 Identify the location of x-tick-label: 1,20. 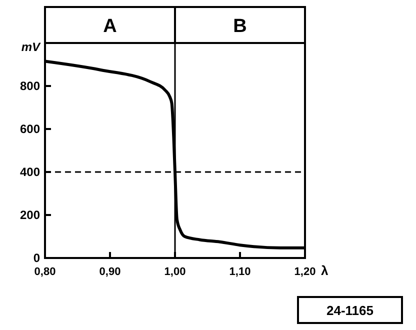
(305, 272).